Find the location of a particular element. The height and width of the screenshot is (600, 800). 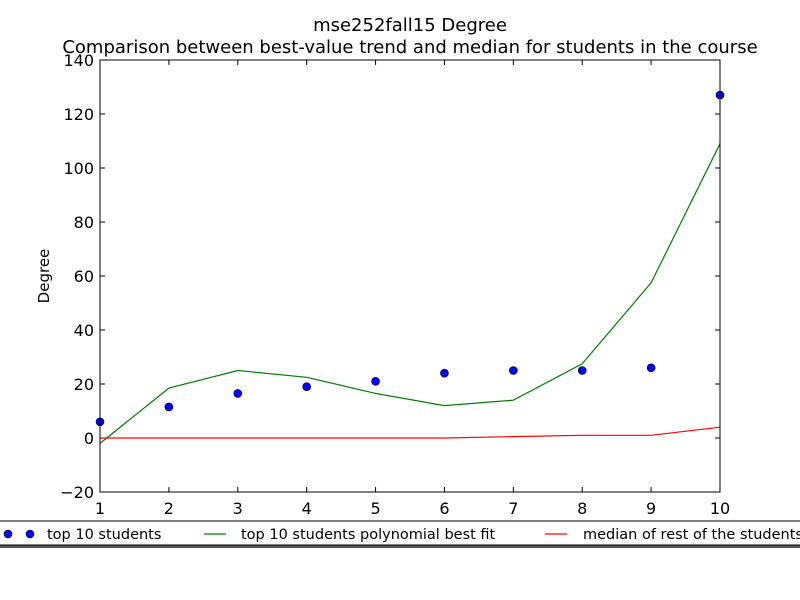

x-tick-label: 5 is located at coordinates (375, 508).